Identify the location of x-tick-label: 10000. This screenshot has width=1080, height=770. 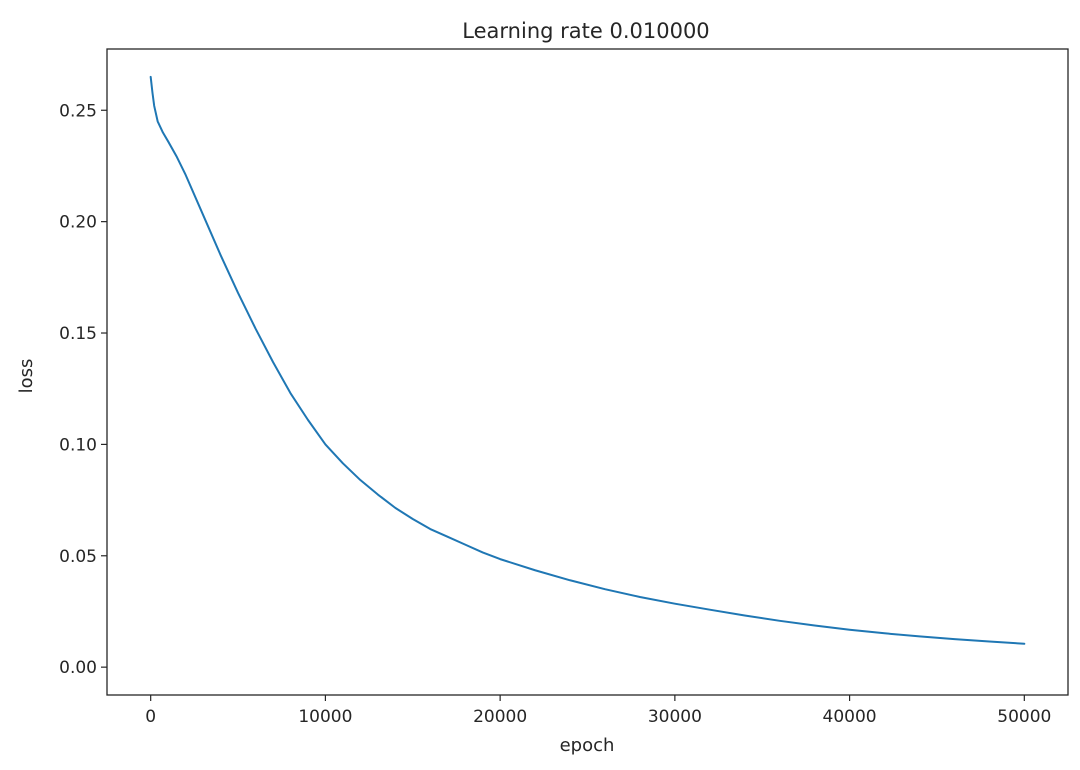
(325, 717).